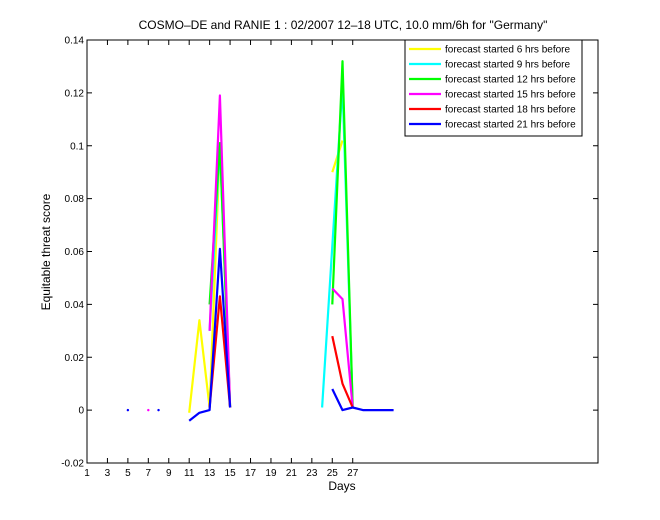 This screenshot has height=520, width=660. I want to click on x-tick-label: 27, so click(353, 473).